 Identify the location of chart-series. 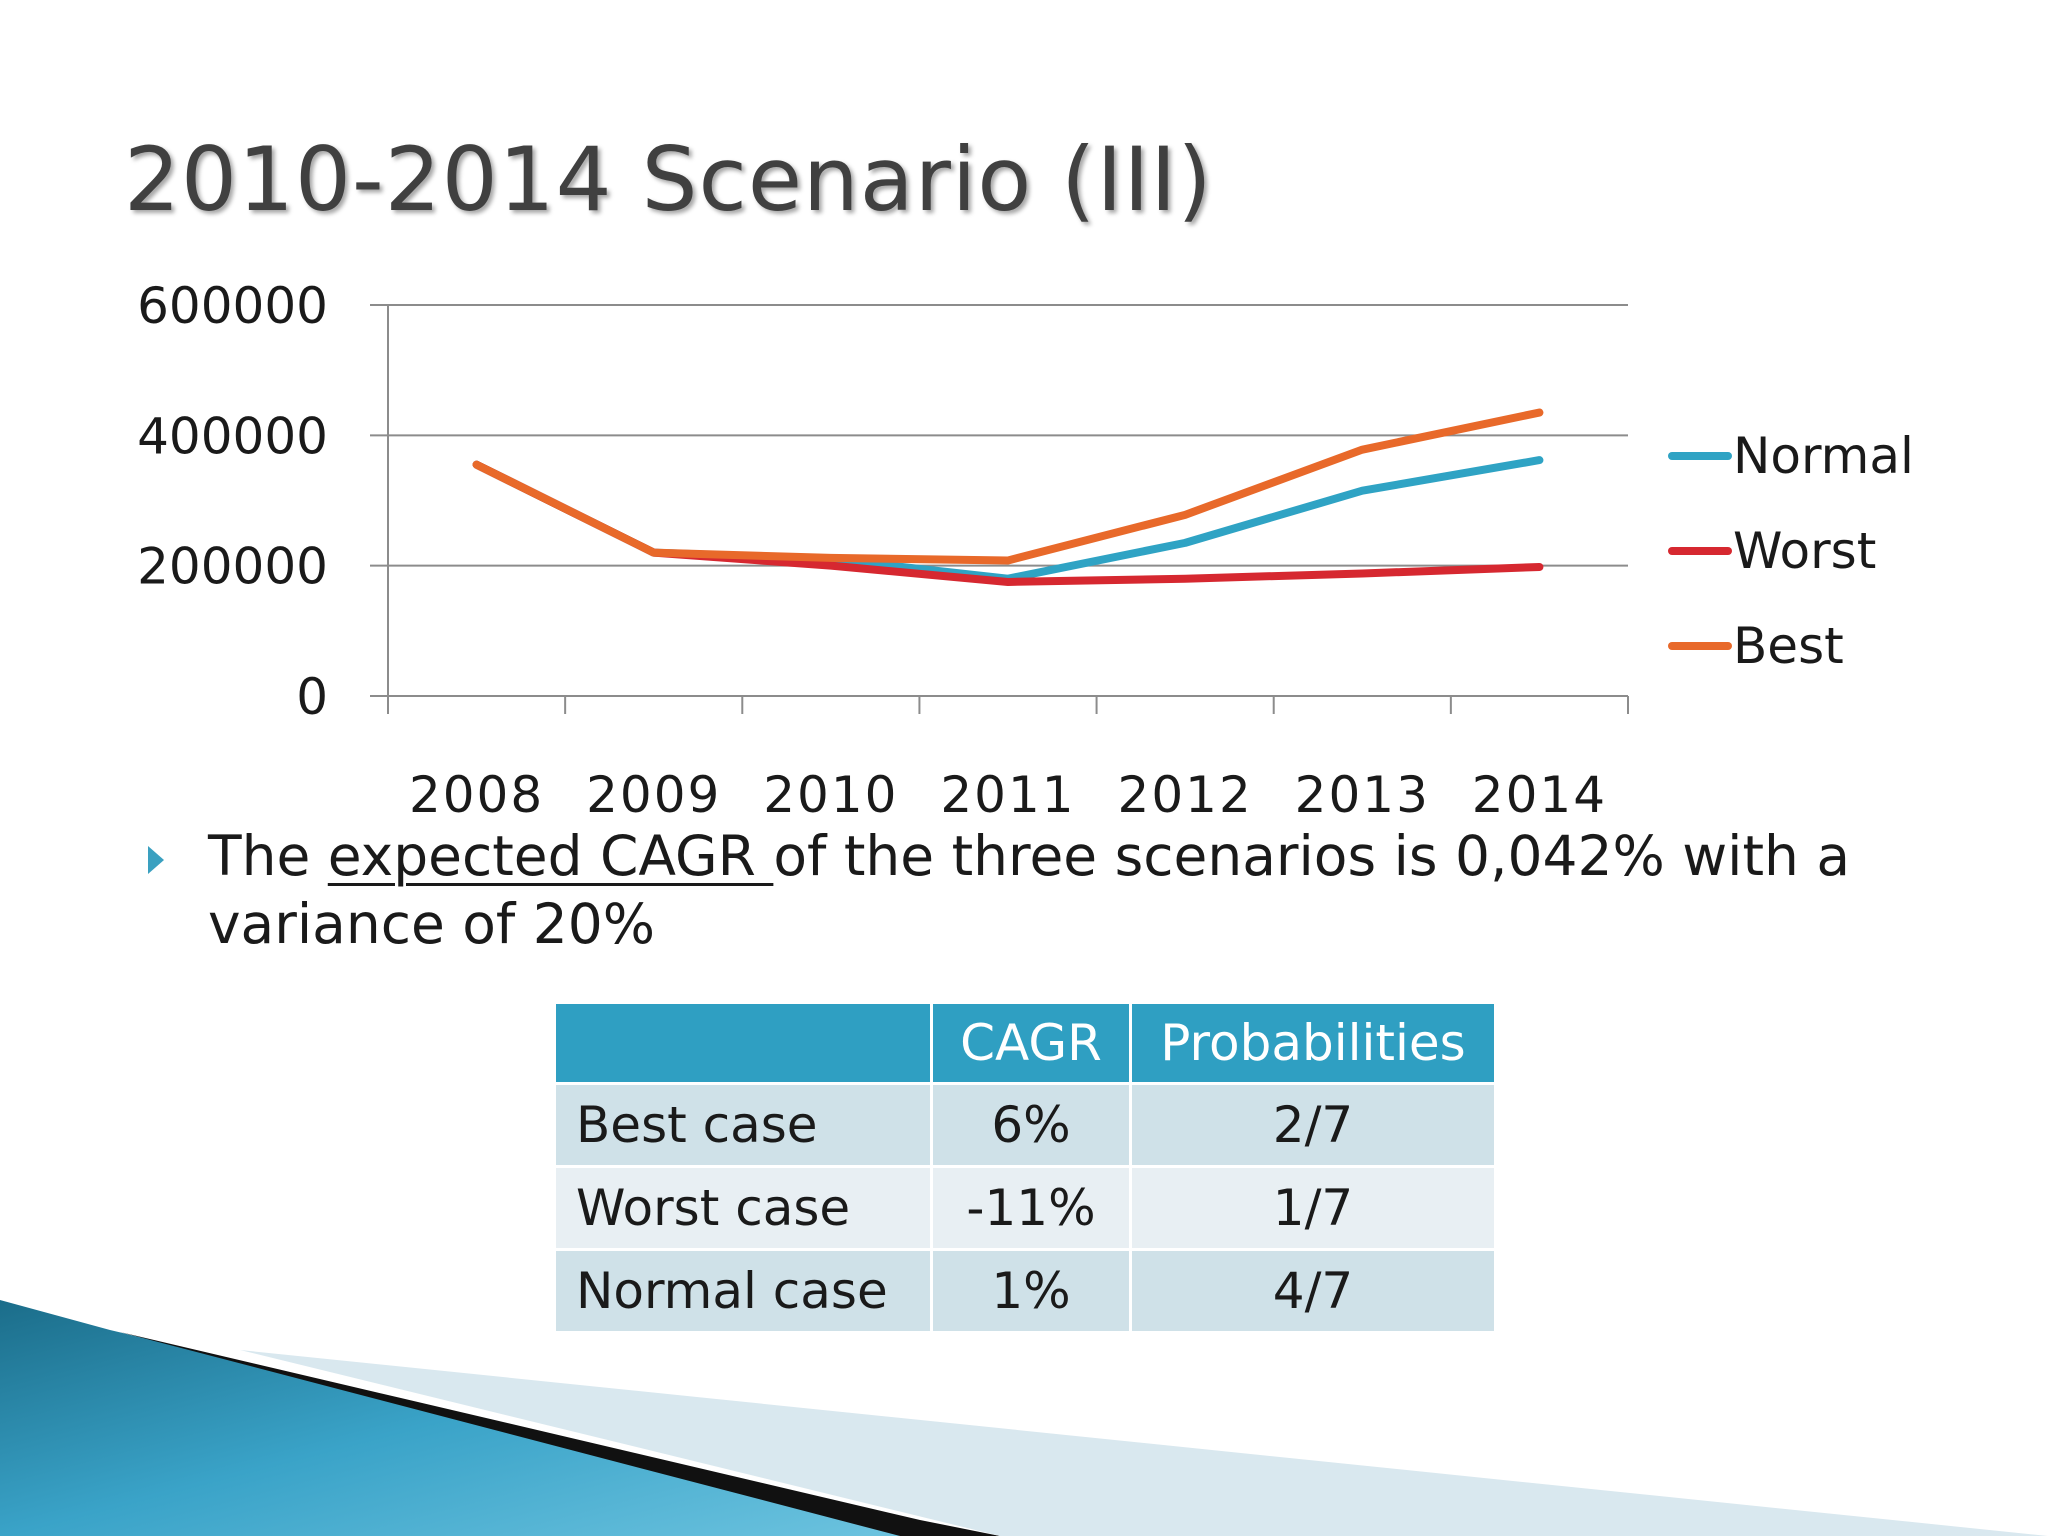
(1008, 497).